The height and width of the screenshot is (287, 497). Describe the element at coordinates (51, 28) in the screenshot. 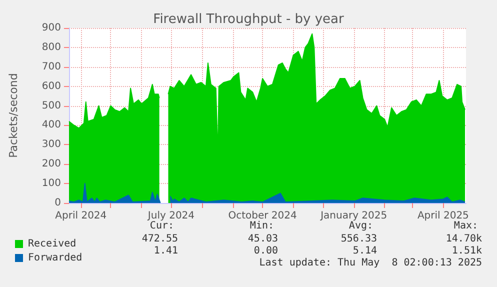

I see `y-tick-label: 900` at that location.